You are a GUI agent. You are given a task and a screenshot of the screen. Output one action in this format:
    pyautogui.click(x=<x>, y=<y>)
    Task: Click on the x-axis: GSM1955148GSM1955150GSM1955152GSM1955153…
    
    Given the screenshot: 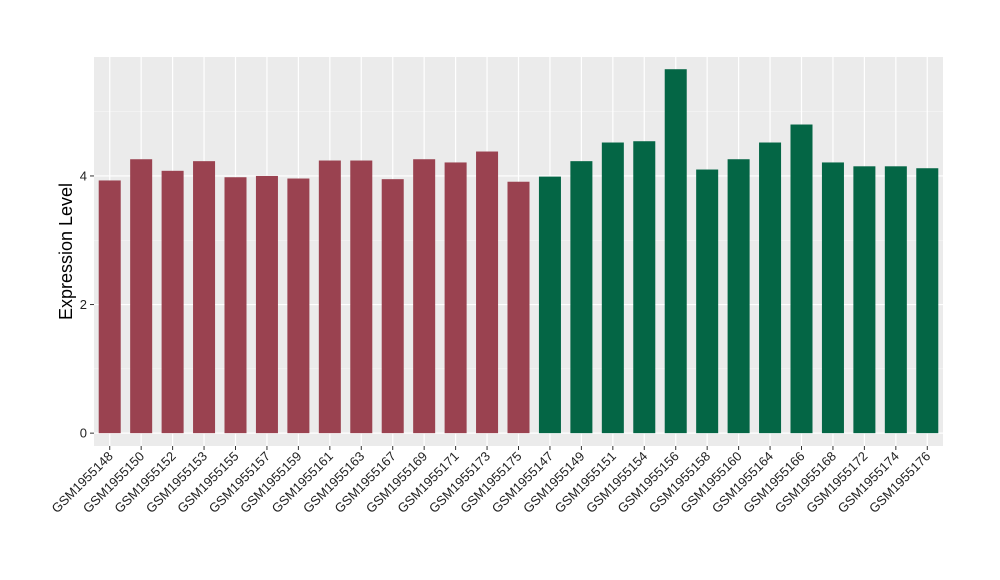 What is the action you would take?
    pyautogui.click(x=491, y=481)
    